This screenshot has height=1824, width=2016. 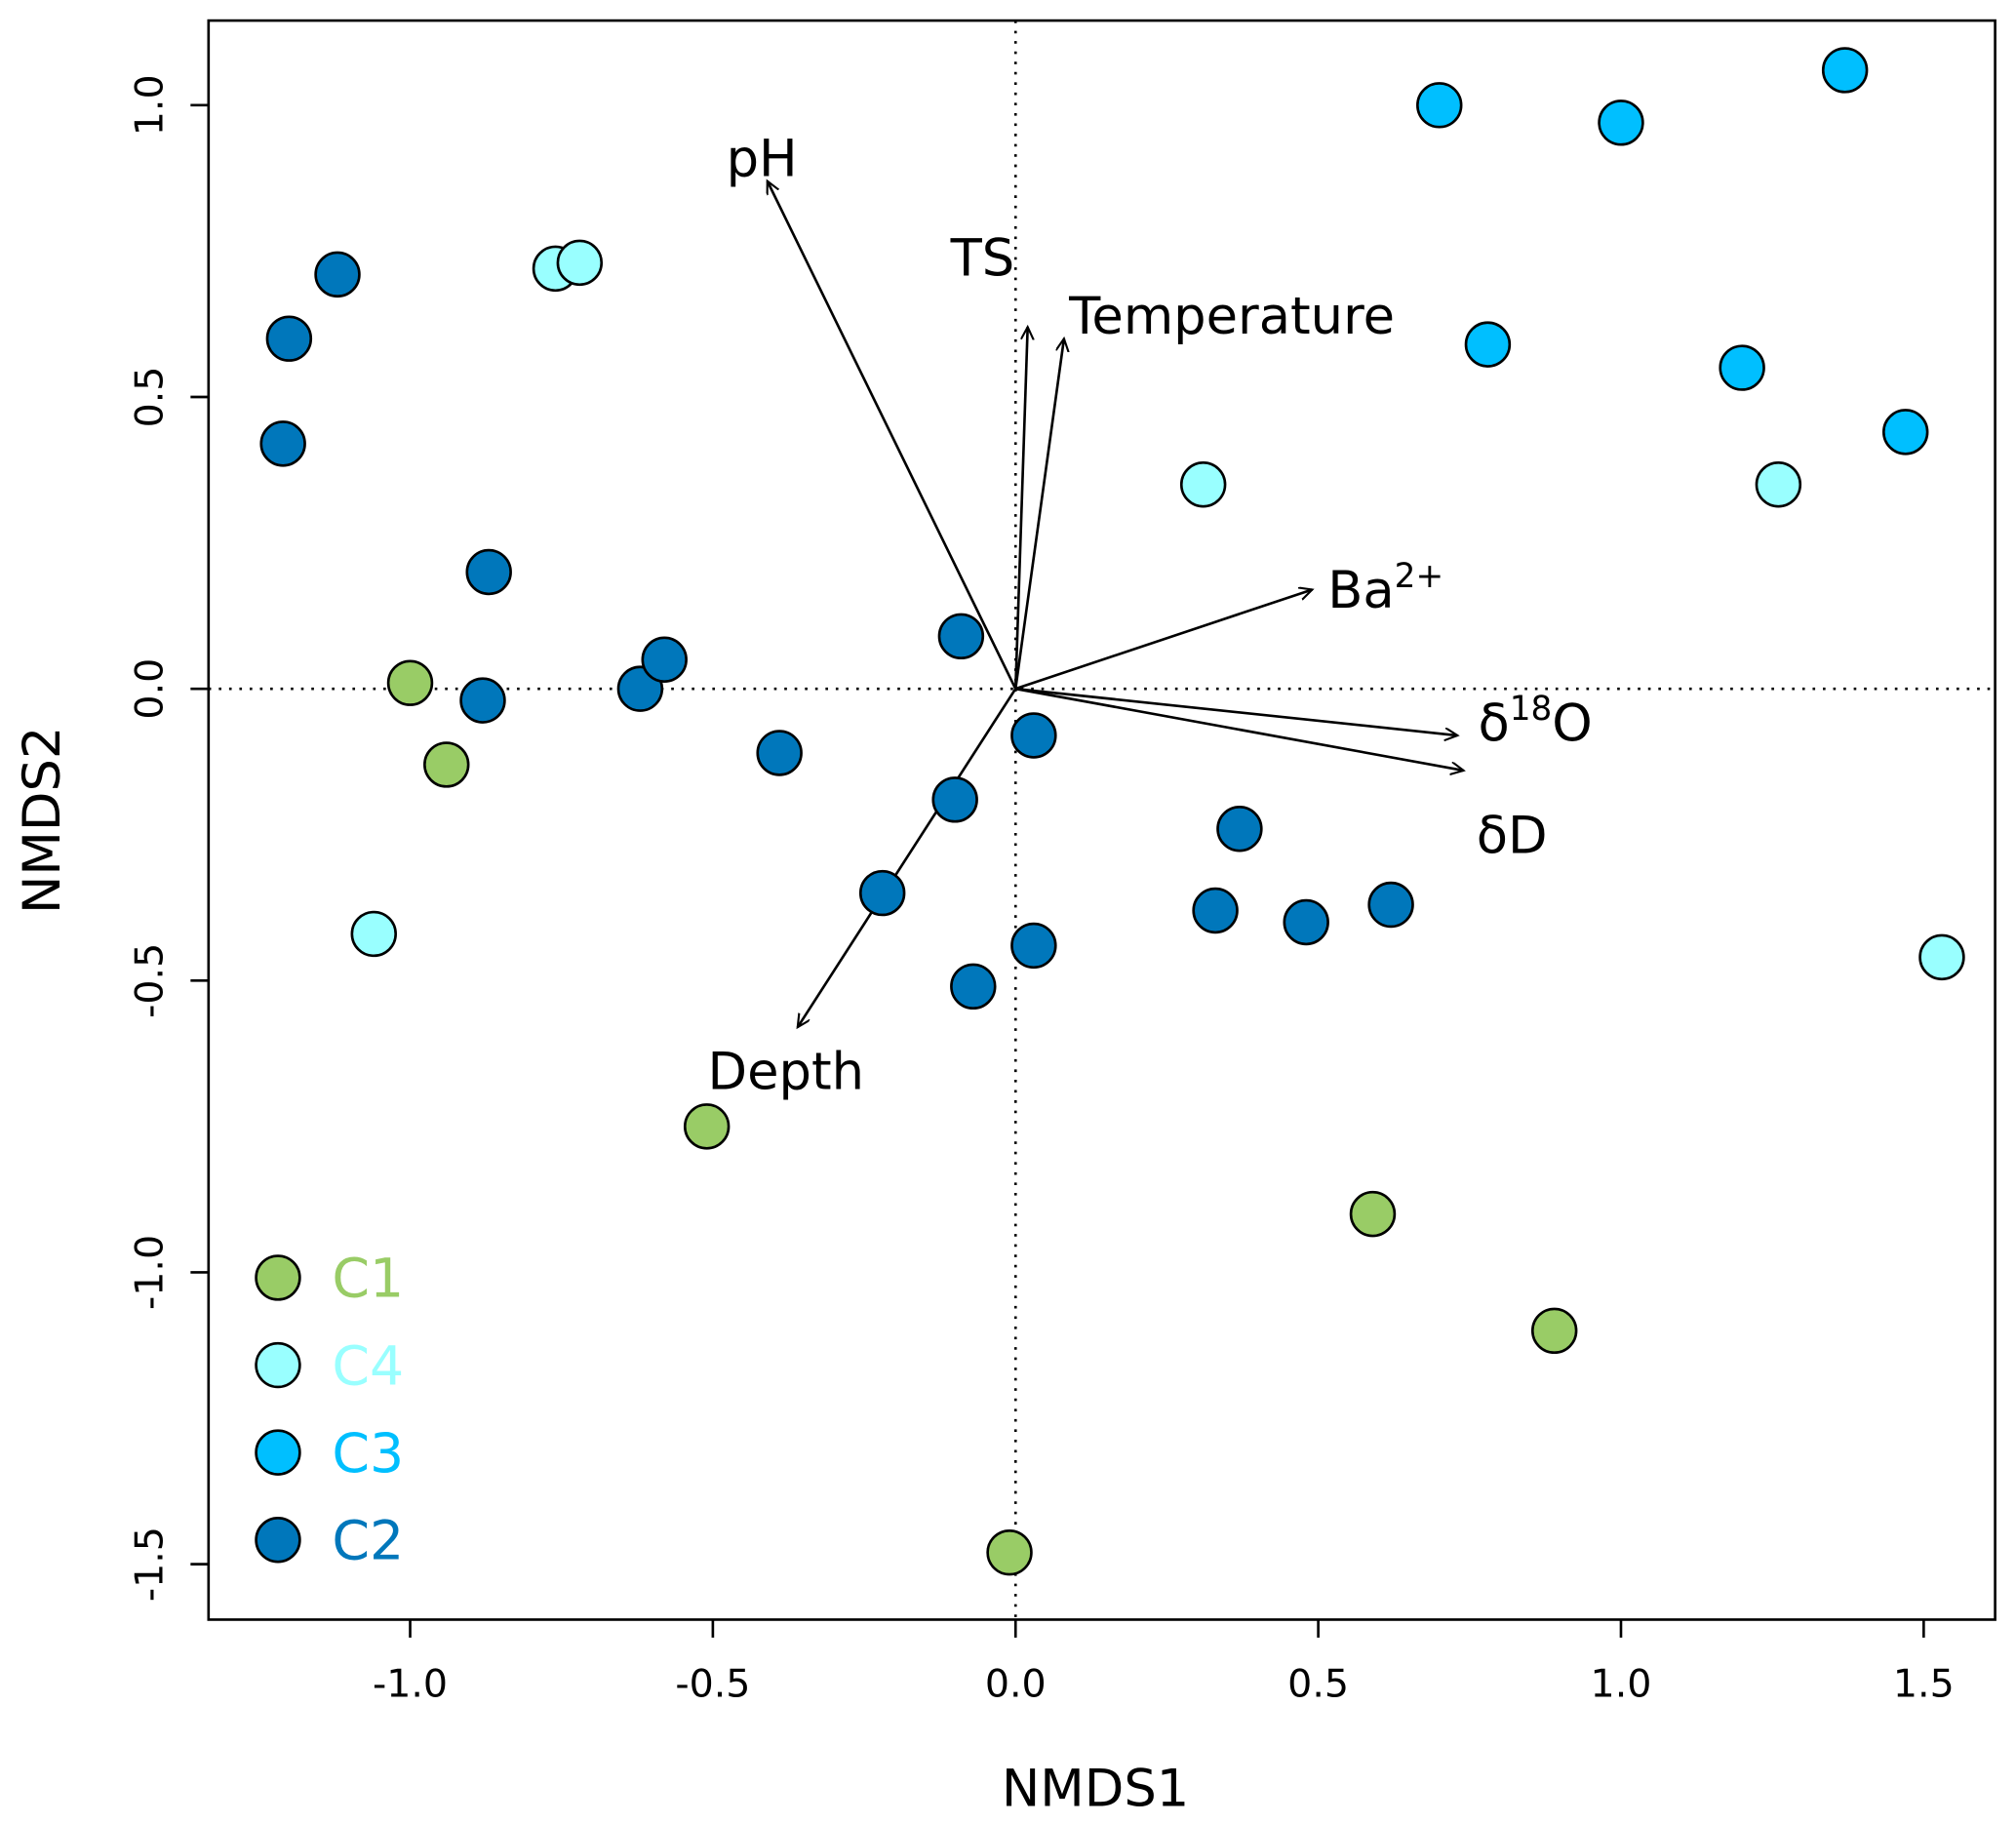 What do you see at coordinates (1621, 1684) in the screenshot?
I see `x-tick-label: 1.0` at bounding box center [1621, 1684].